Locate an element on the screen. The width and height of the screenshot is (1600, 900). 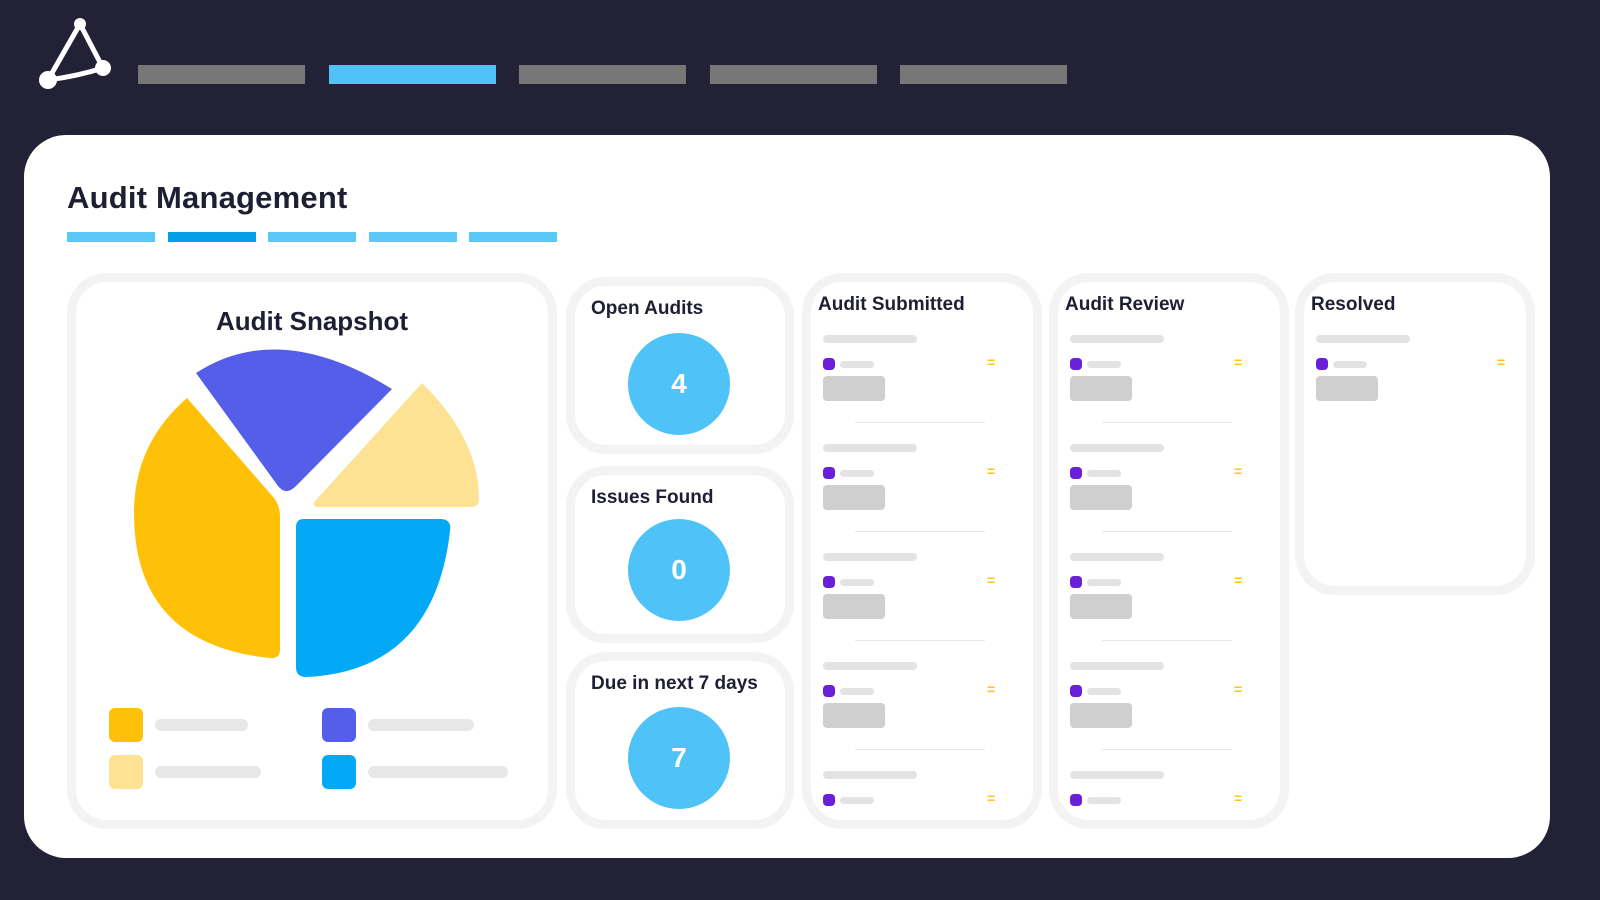
subtab-2-active is located at coordinates (212, 237).